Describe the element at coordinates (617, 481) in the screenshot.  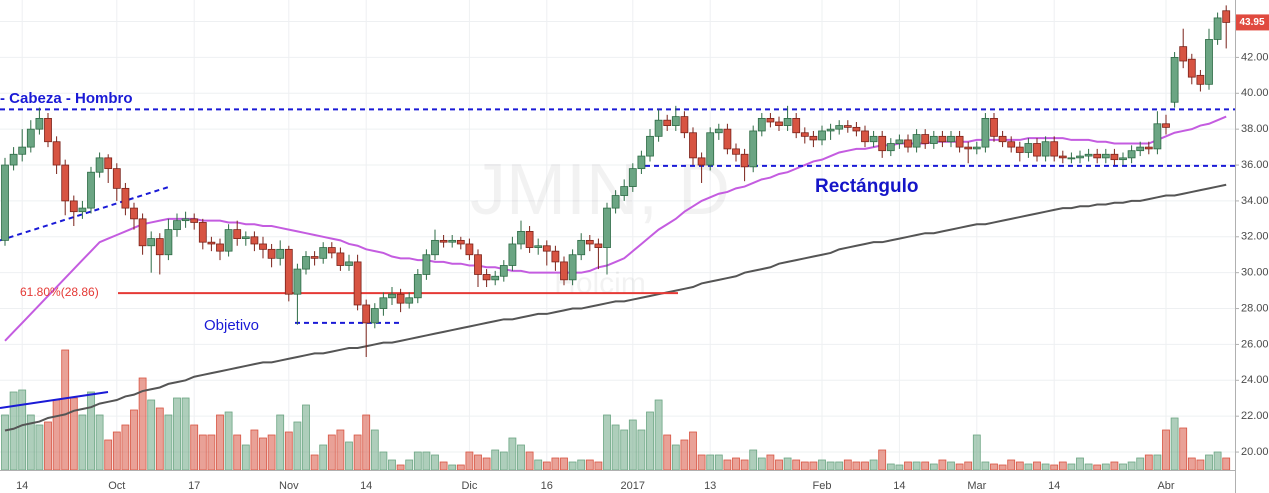
I see `time-axis-panel` at that location.